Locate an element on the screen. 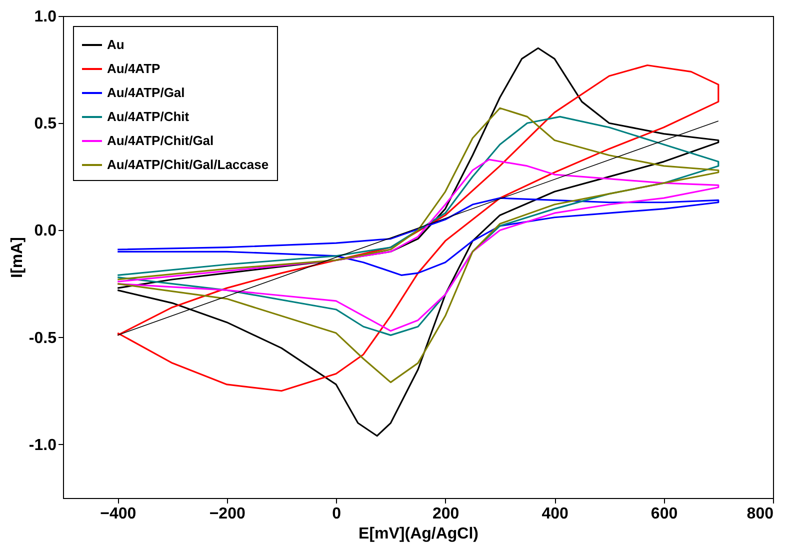  legend-label: Au/4ATP is located at coordinates (134, 68).